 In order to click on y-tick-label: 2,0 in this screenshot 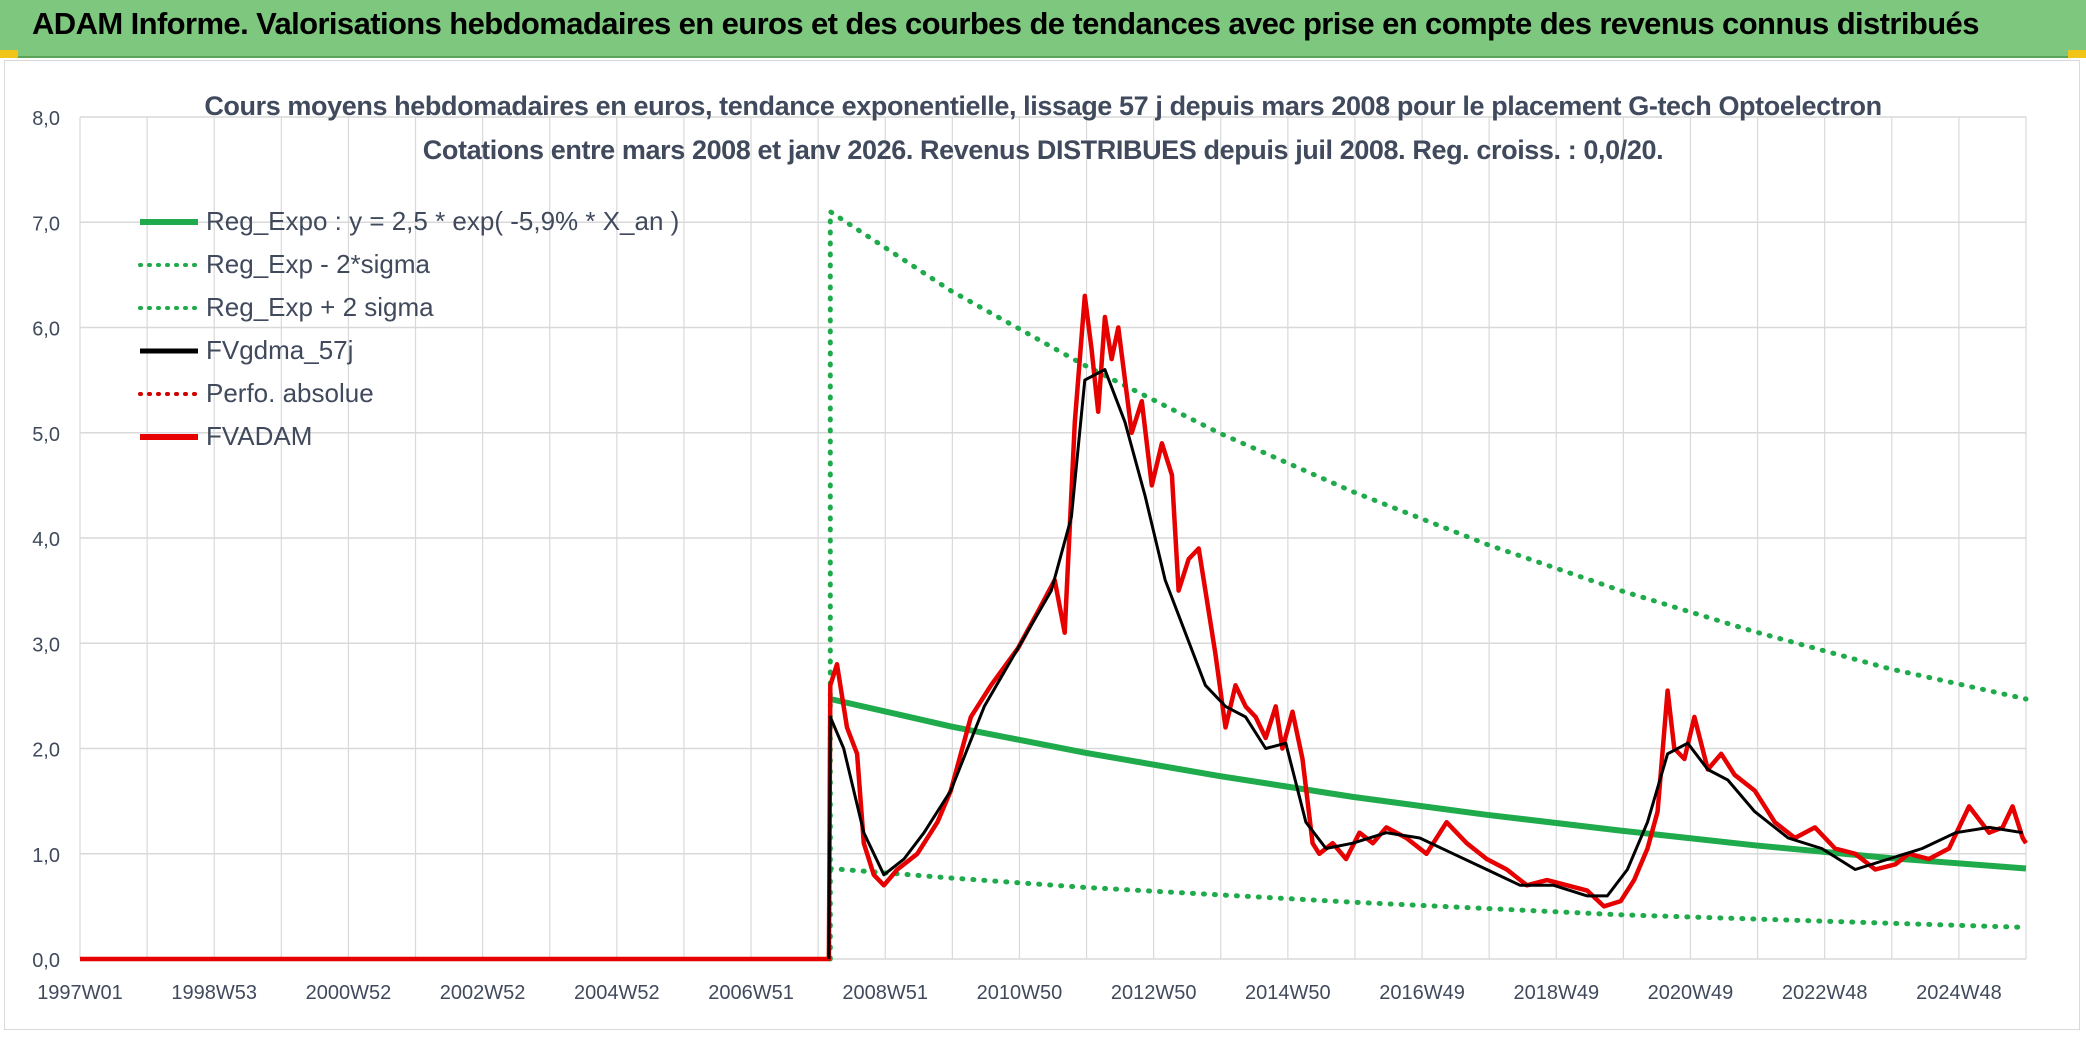, I will do `click(46, 751)`.